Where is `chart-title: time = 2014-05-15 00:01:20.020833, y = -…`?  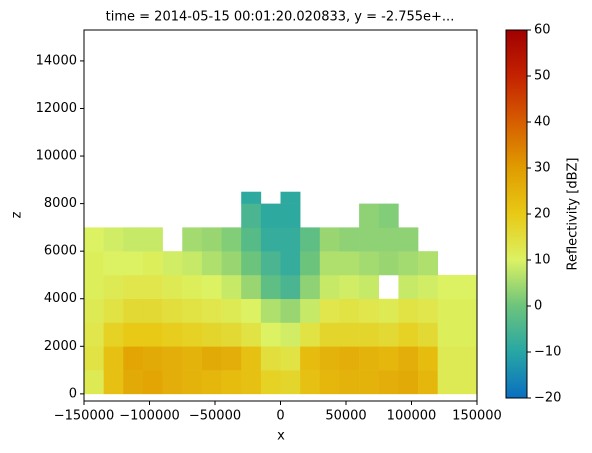
chart-title: time = 2014-05-15 00:01:20.020833, y = -… is located at coordinates (280, 17).